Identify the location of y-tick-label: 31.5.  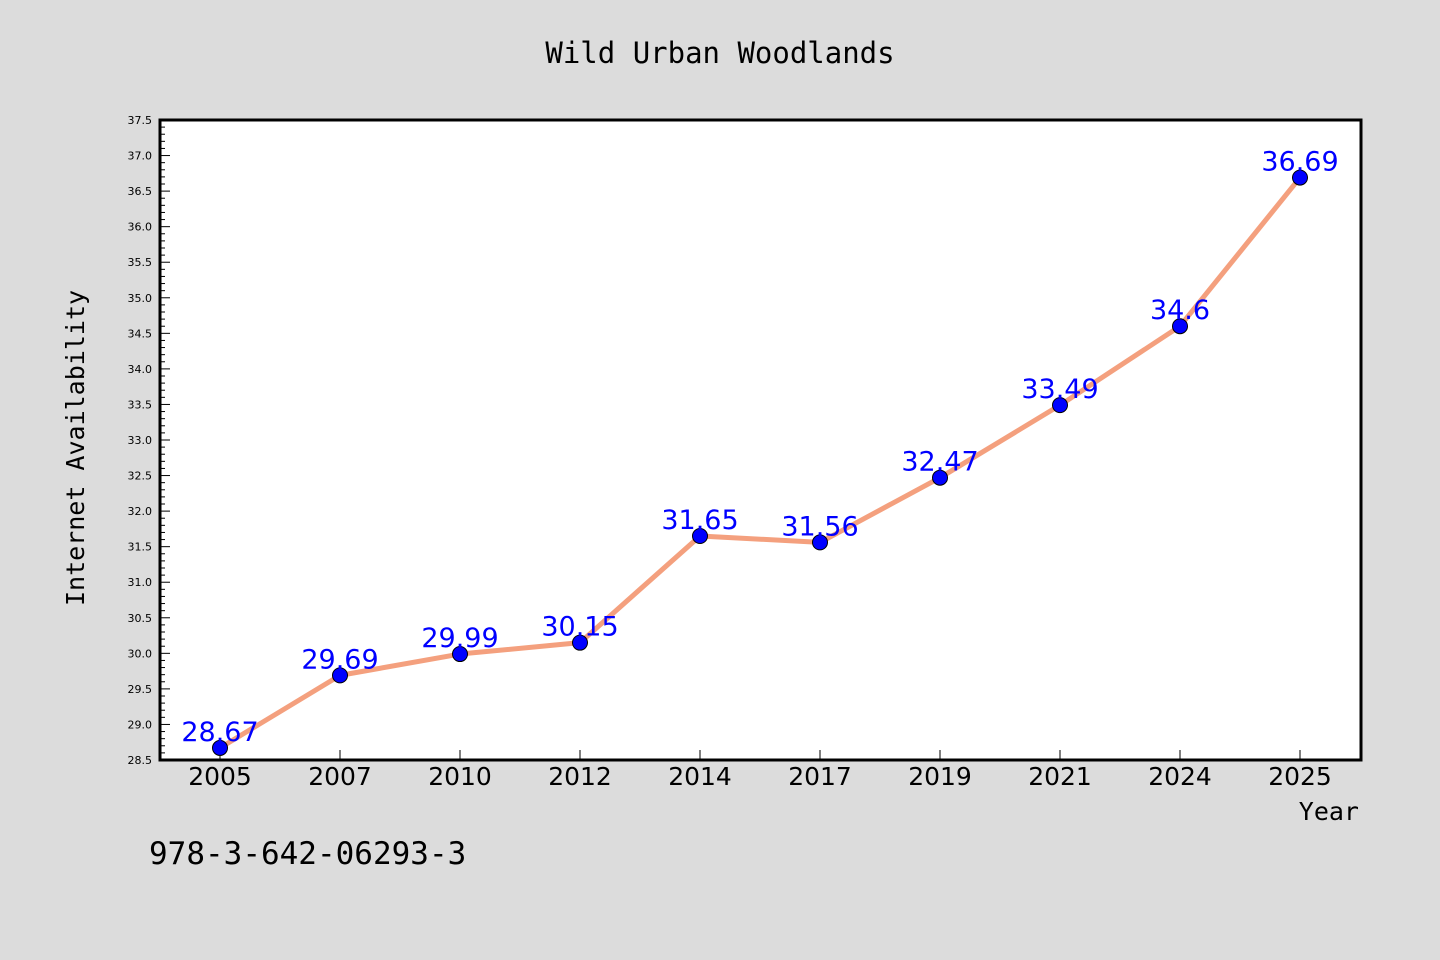
(140, 547).